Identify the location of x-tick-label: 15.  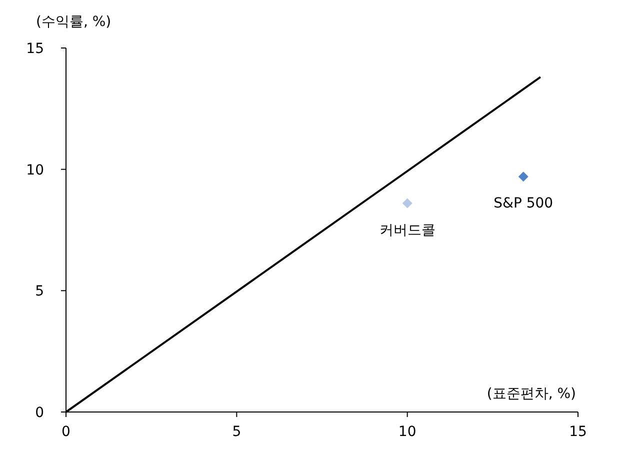
(578, 432).